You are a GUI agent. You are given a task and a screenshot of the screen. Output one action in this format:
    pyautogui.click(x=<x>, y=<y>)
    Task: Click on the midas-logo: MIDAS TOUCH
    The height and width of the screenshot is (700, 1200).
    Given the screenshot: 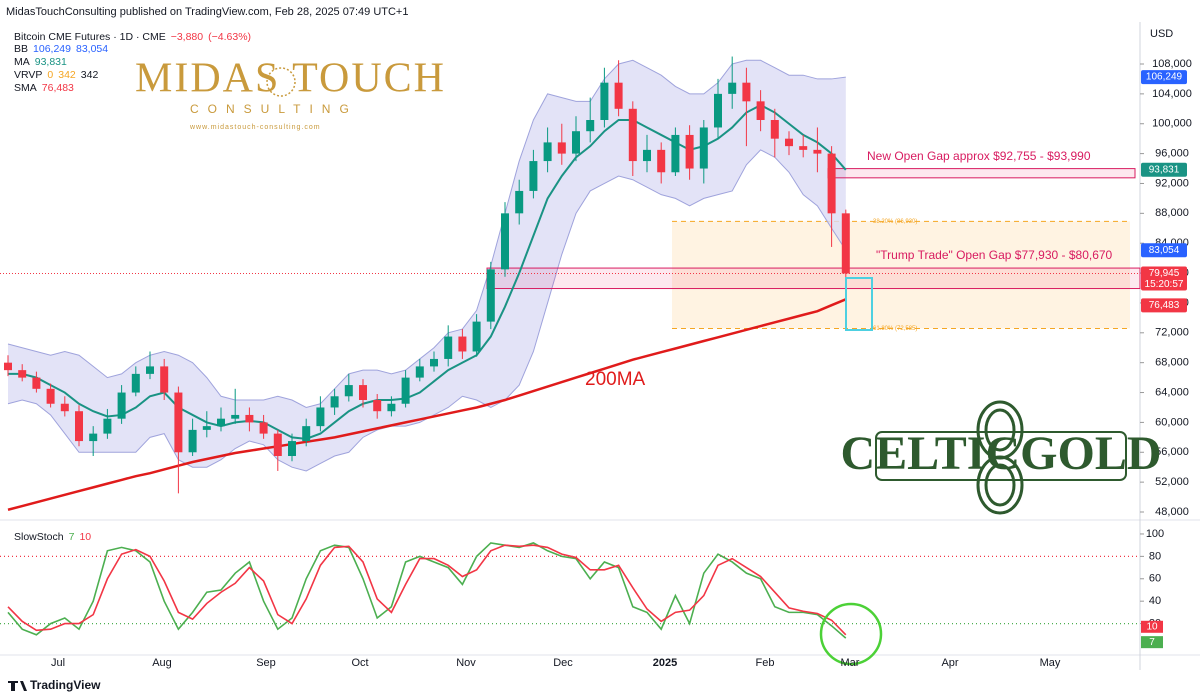 What is the action you would take?
    pyautogui.click(x=290, y=79)
    